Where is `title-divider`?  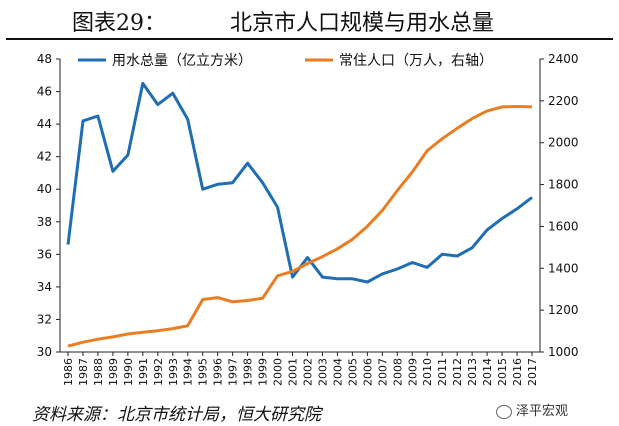
title-divider is located at coordinates (309, 39).